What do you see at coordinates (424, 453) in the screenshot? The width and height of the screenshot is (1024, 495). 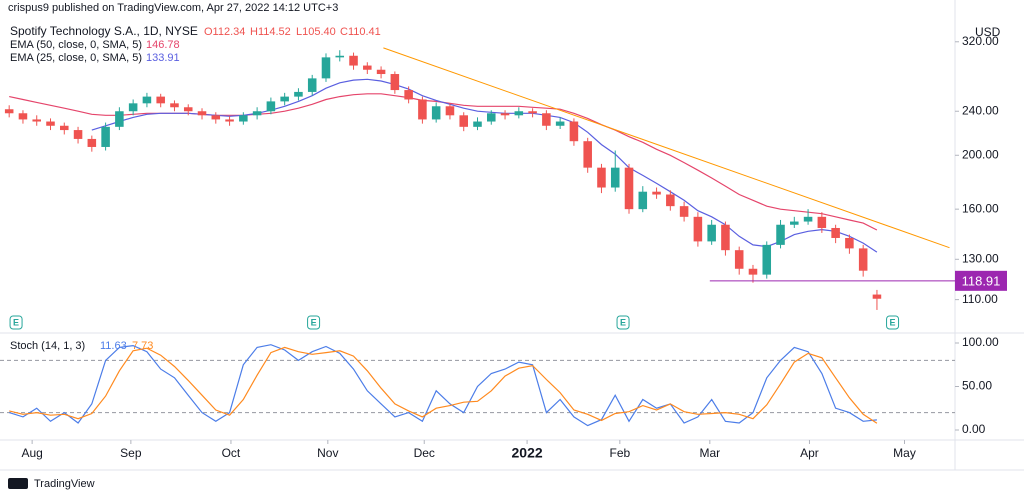 I see `x-tick-label: Dec` at bounding box center [424, 453].